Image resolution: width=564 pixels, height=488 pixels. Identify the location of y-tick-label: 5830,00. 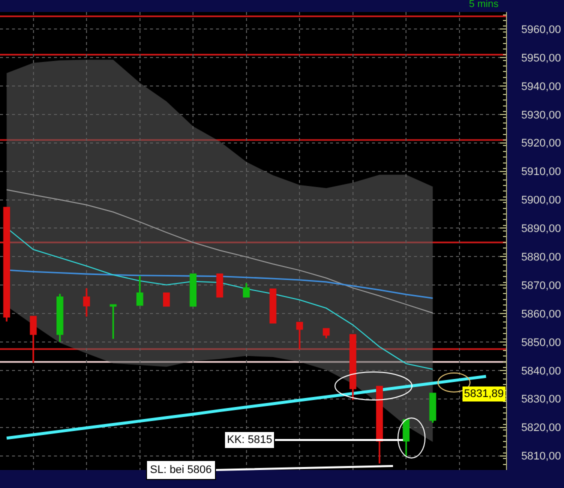
(541, 400).